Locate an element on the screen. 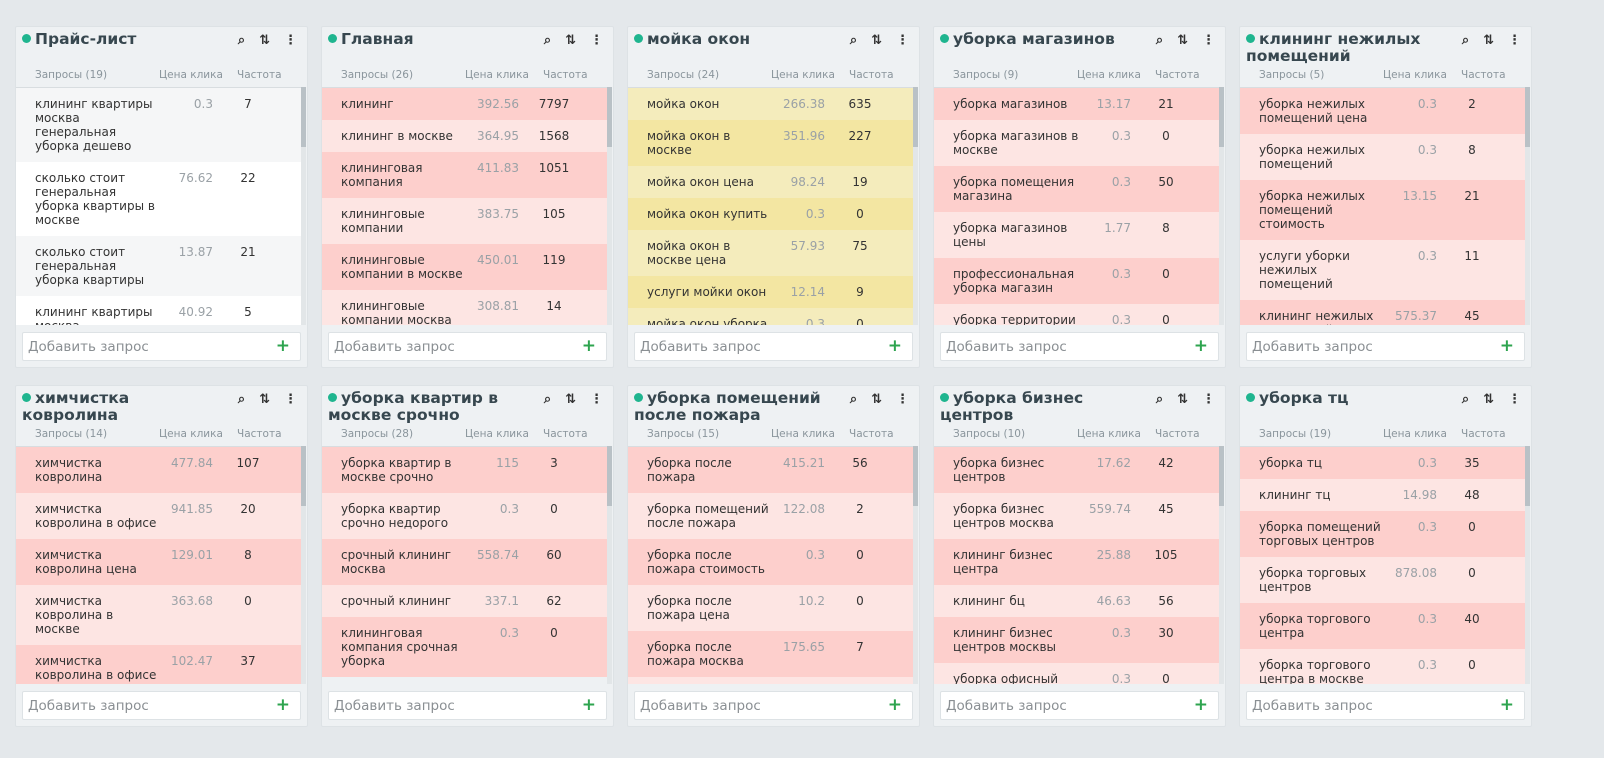 The width and height of the screenshot is (1604, 758). keyword-row: мойка окон в москве 351.96 227 is located at coordinates (771, 143).